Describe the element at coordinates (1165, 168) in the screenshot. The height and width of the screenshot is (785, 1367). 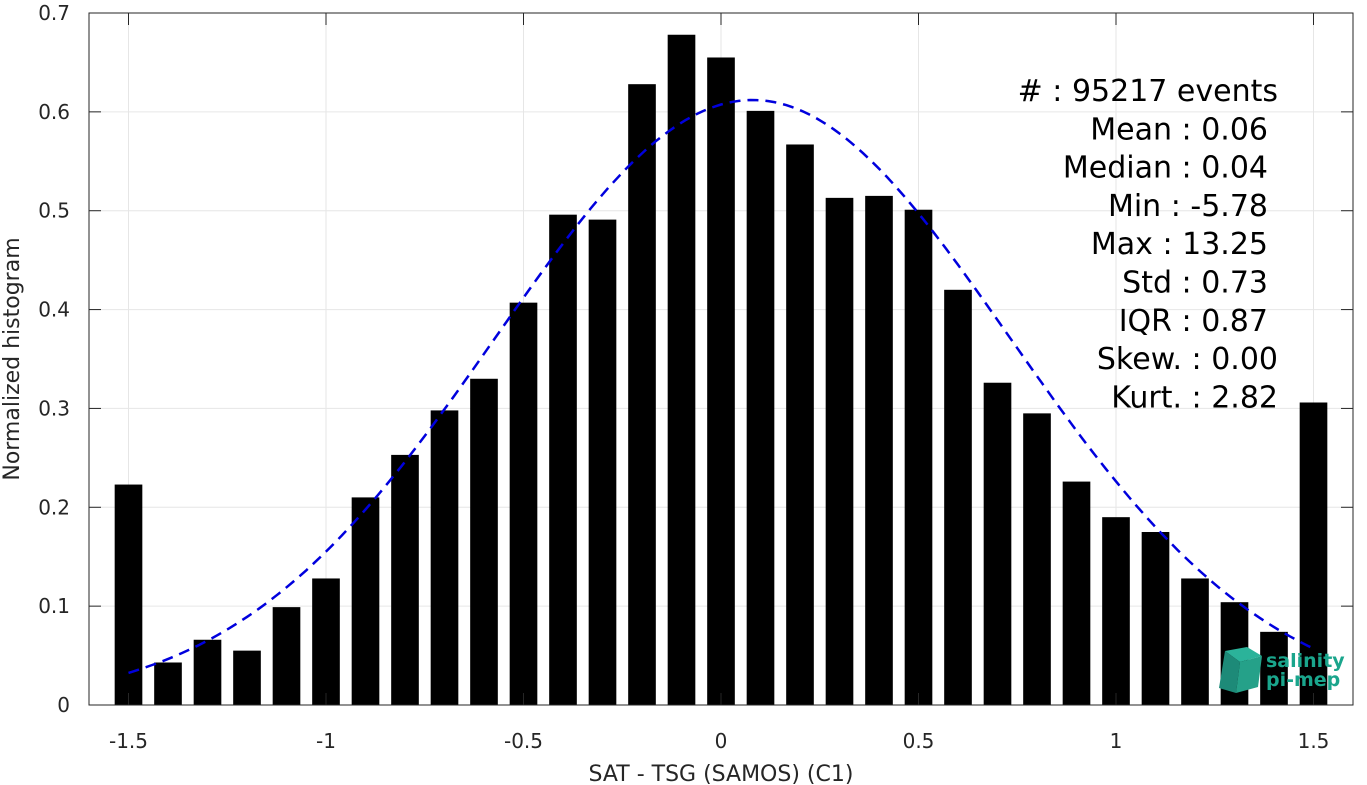
I see `stat-line-2: Median : 0.04` at that location.